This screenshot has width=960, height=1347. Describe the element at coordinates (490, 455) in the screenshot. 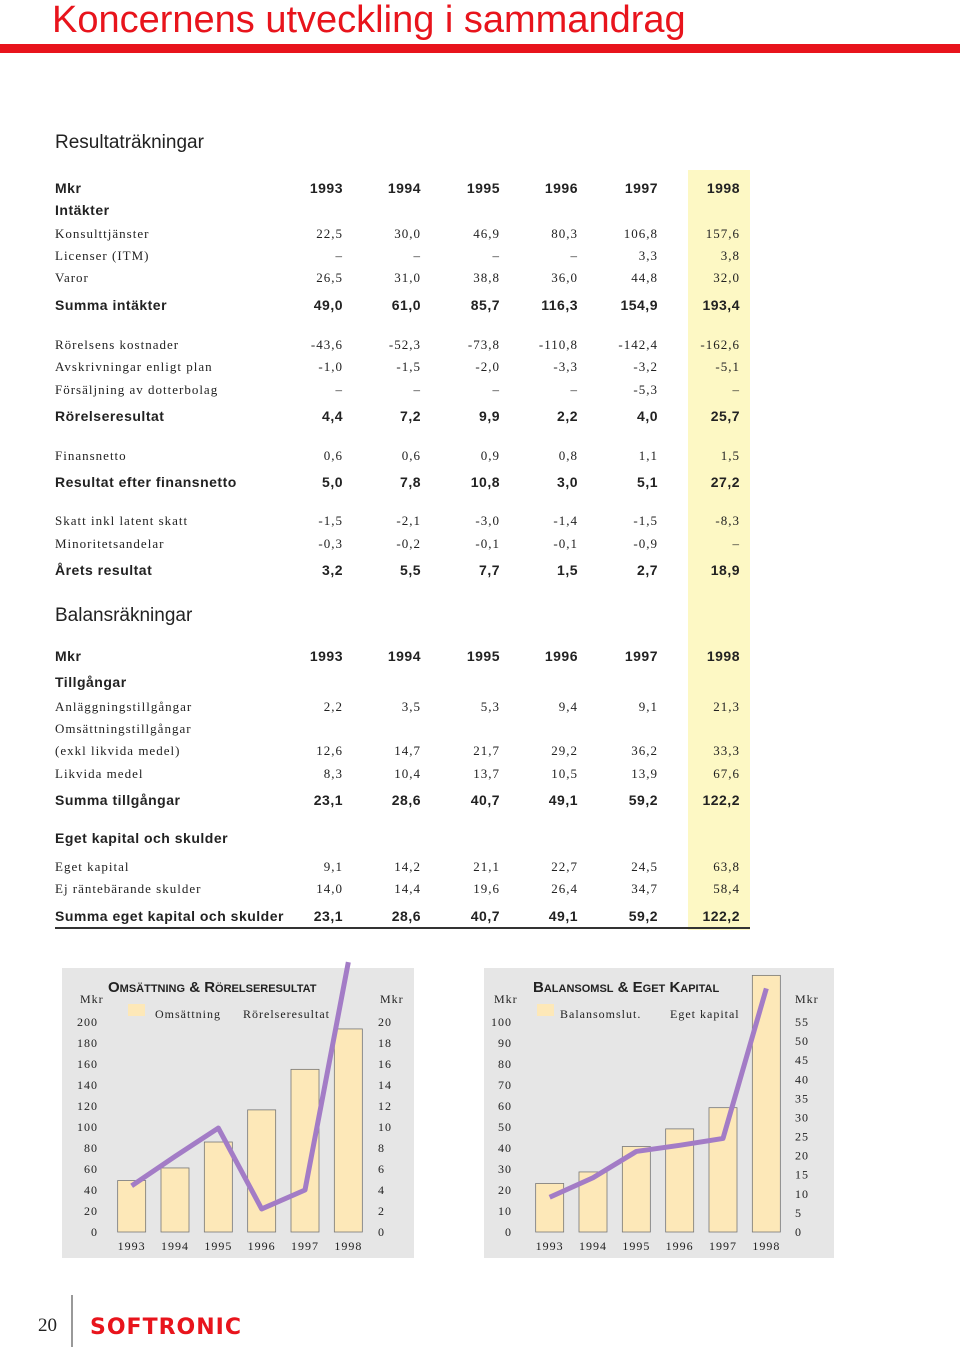

I see `table-cell: 0,9` at that location.